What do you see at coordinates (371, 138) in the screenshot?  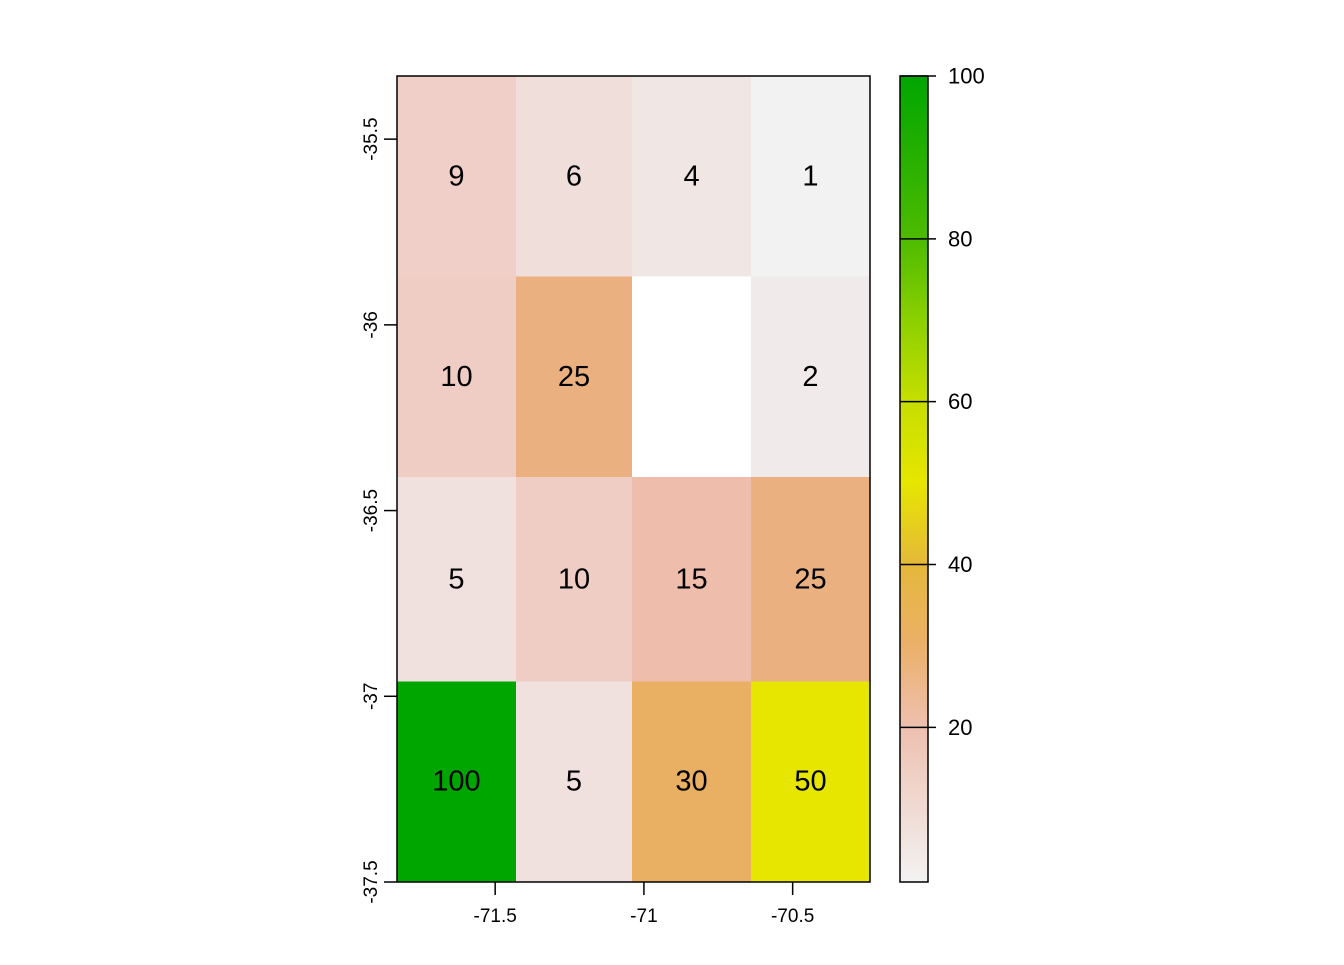 I see `y-tick-label: -35.5` at bounding box center [371, 138].